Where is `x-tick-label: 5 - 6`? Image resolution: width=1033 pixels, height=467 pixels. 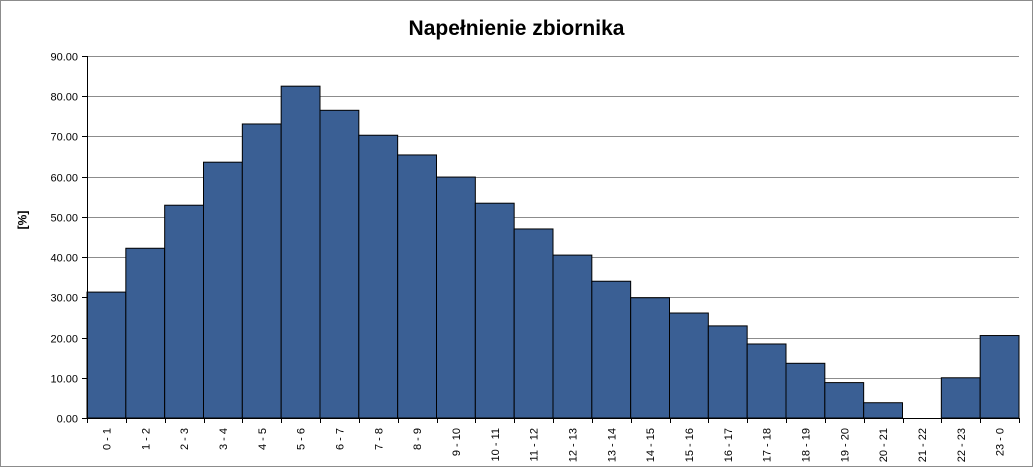
x-tick-label: 5 - 6 is located at coordinates (302, 439).